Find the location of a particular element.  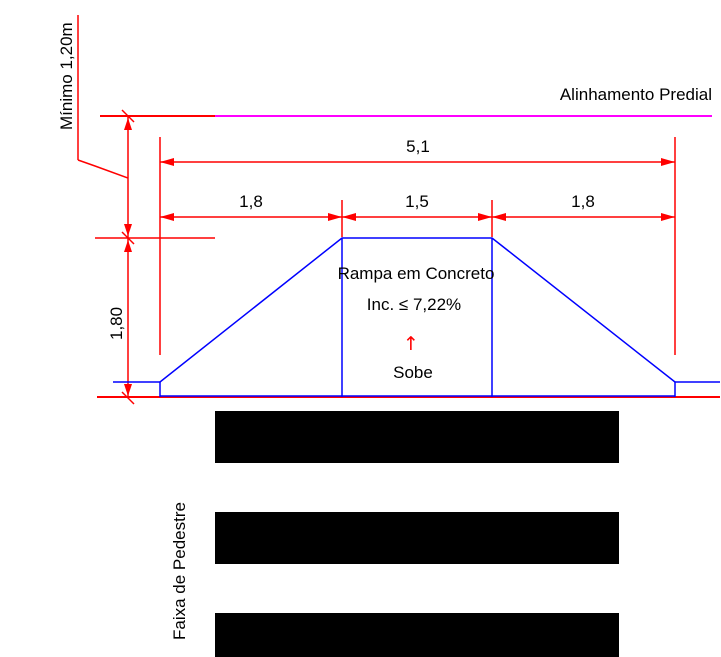

total-width-dimension is located at coordinates (417, 162).